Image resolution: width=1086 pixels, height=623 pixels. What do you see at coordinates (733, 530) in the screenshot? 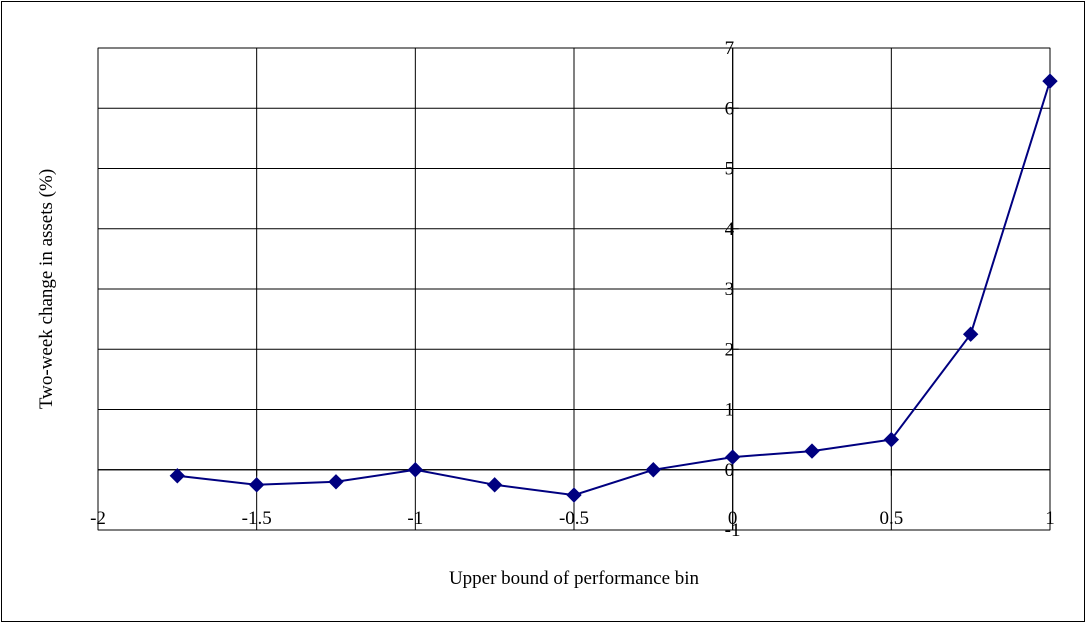
I see `y-tick-label-0: -1` at bounding box center [733, 530].